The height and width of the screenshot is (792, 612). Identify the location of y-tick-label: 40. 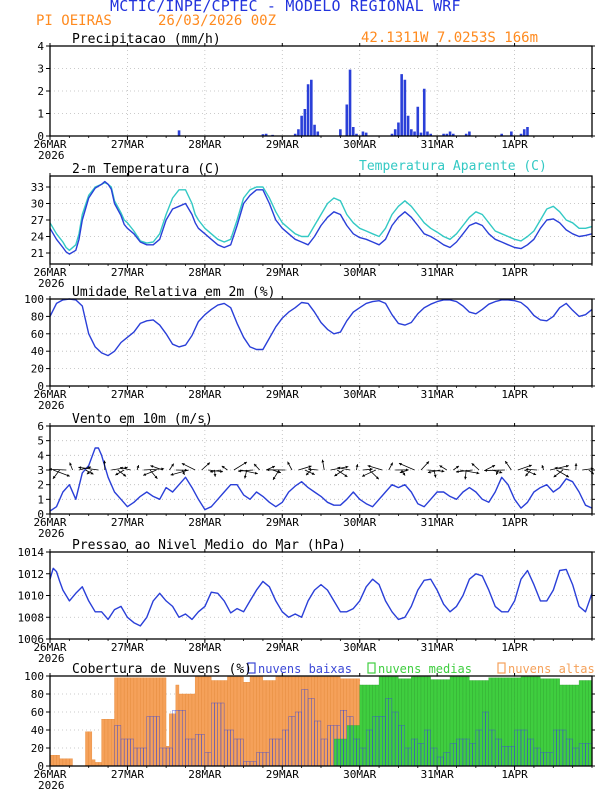
(37, 730).